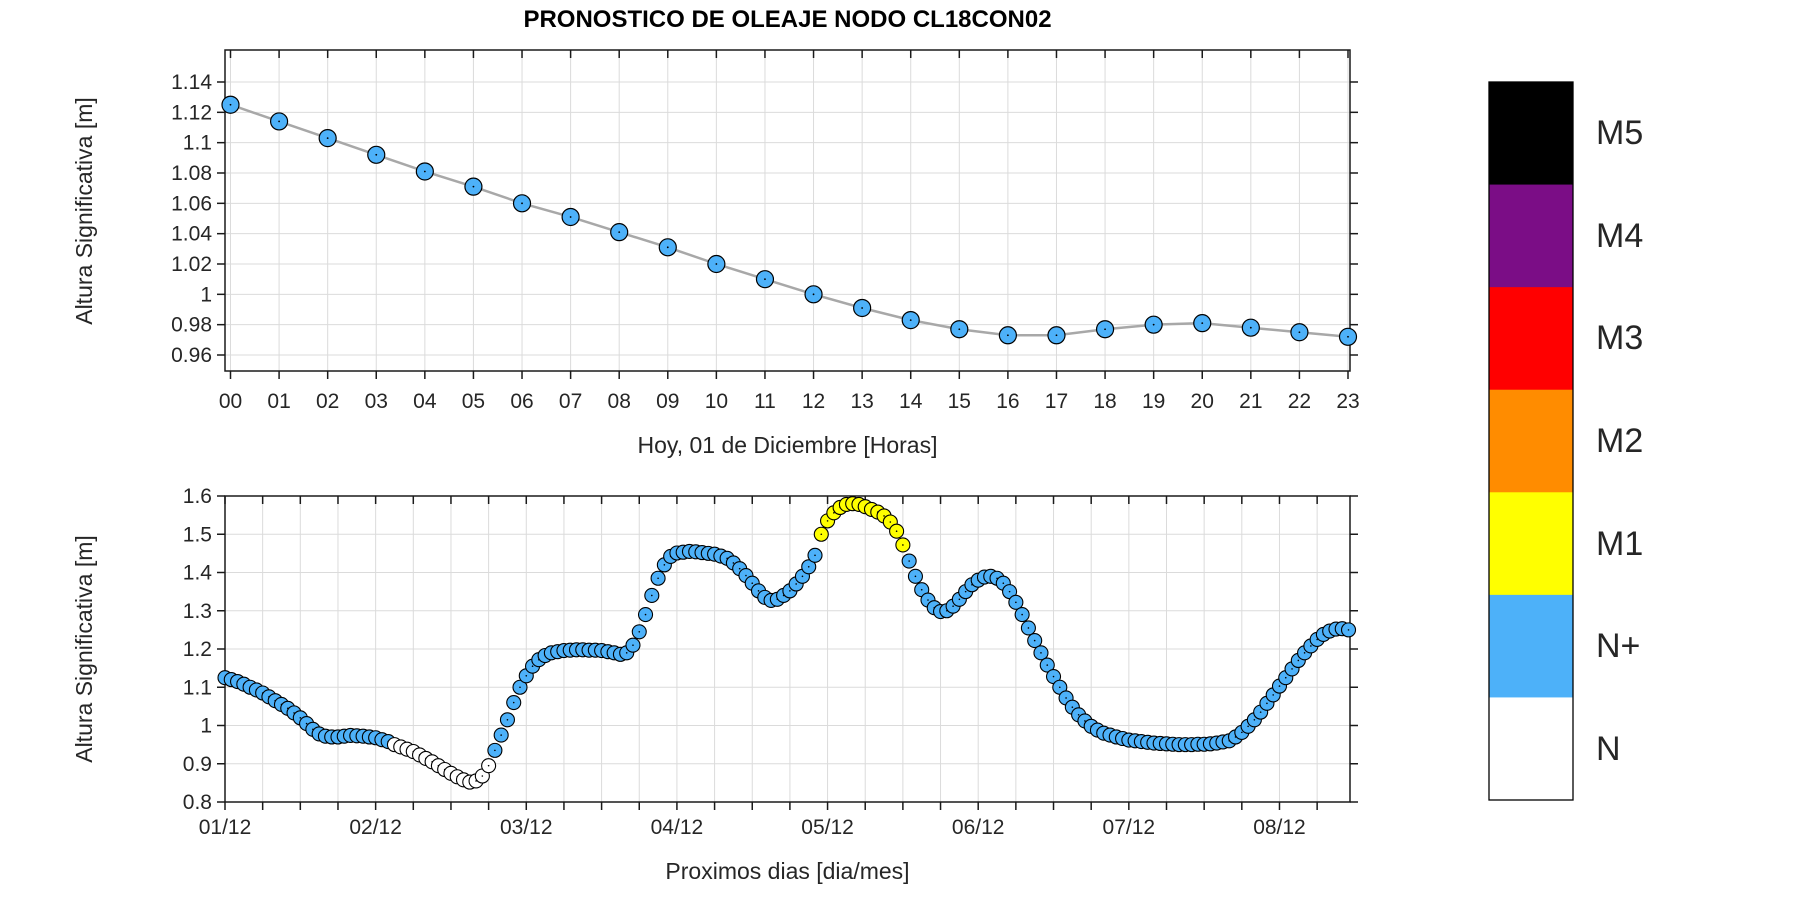 Image resolution: width=1800 pixels, height=900 pixels. Describe the element at coordinates (765, 401) in the screenshot. I see `svg-text: 11` at that location.